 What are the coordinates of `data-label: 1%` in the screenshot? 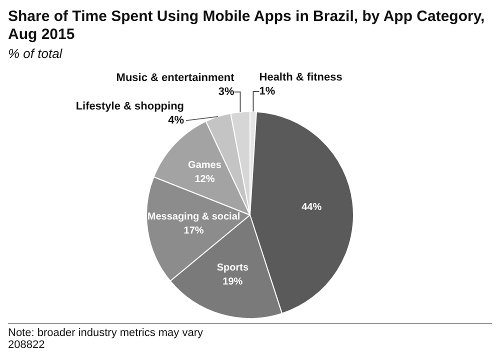 It's located at (267, 92).